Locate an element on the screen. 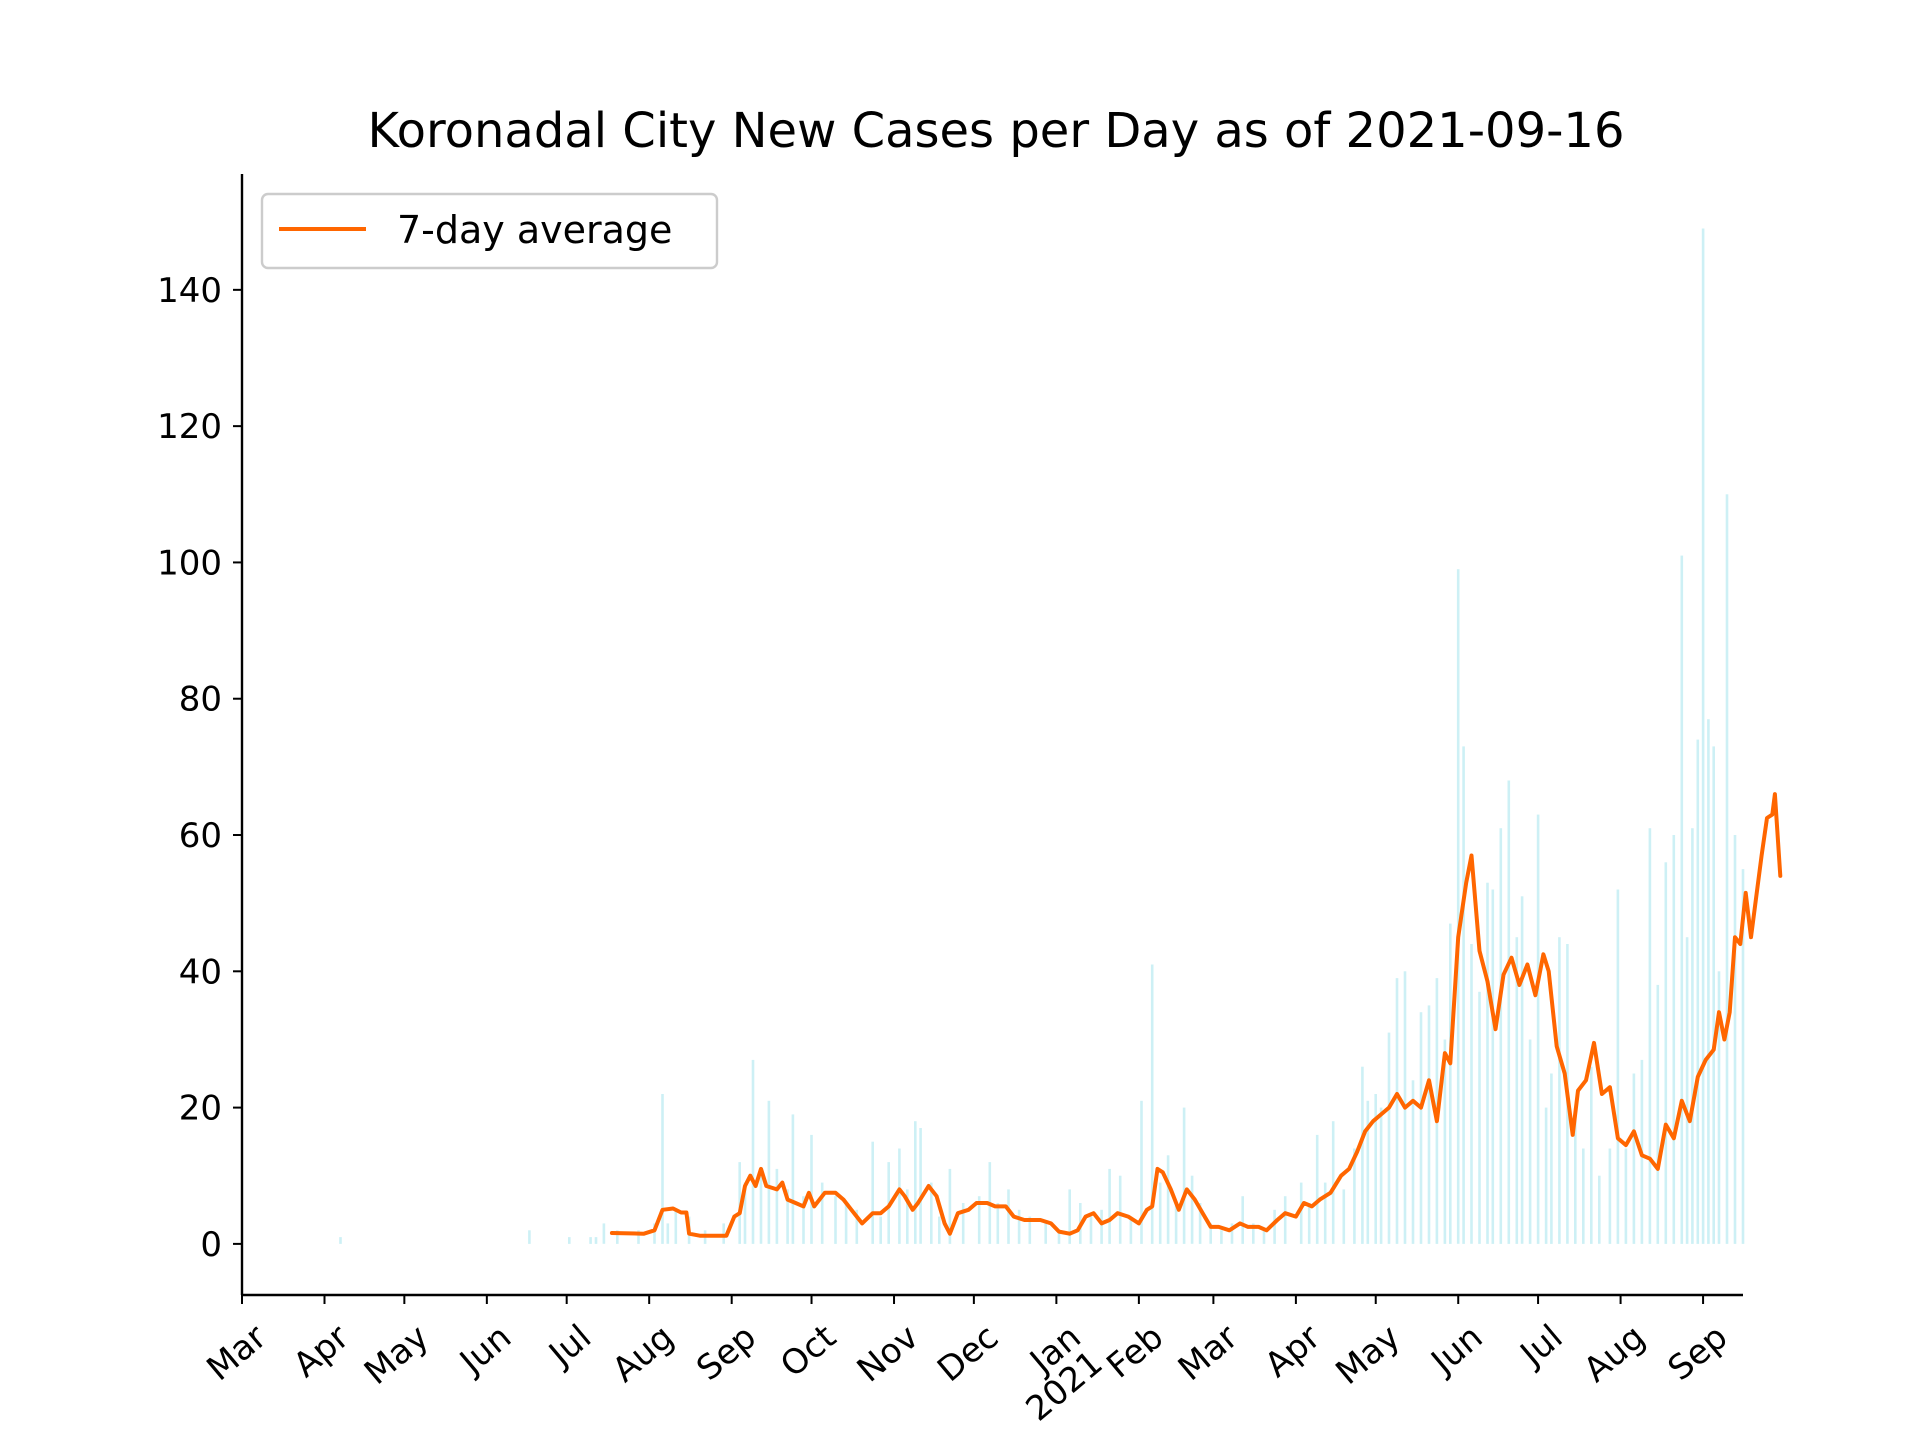  y-tick-label: 0 is located at coordinates (211, 1245).